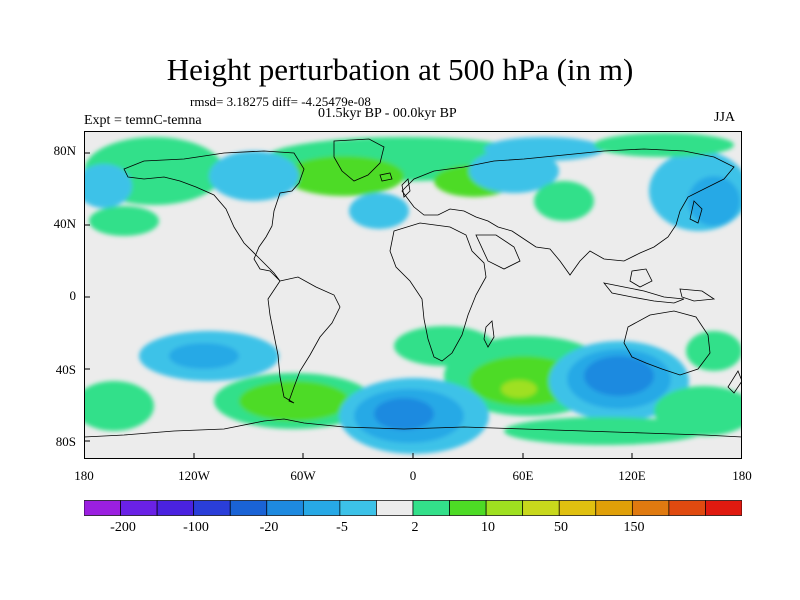 This screenshot has width=800, height=600. Describe the element at coordinates (696, 212) in the screenshot. I see `coast-japan` at that location.